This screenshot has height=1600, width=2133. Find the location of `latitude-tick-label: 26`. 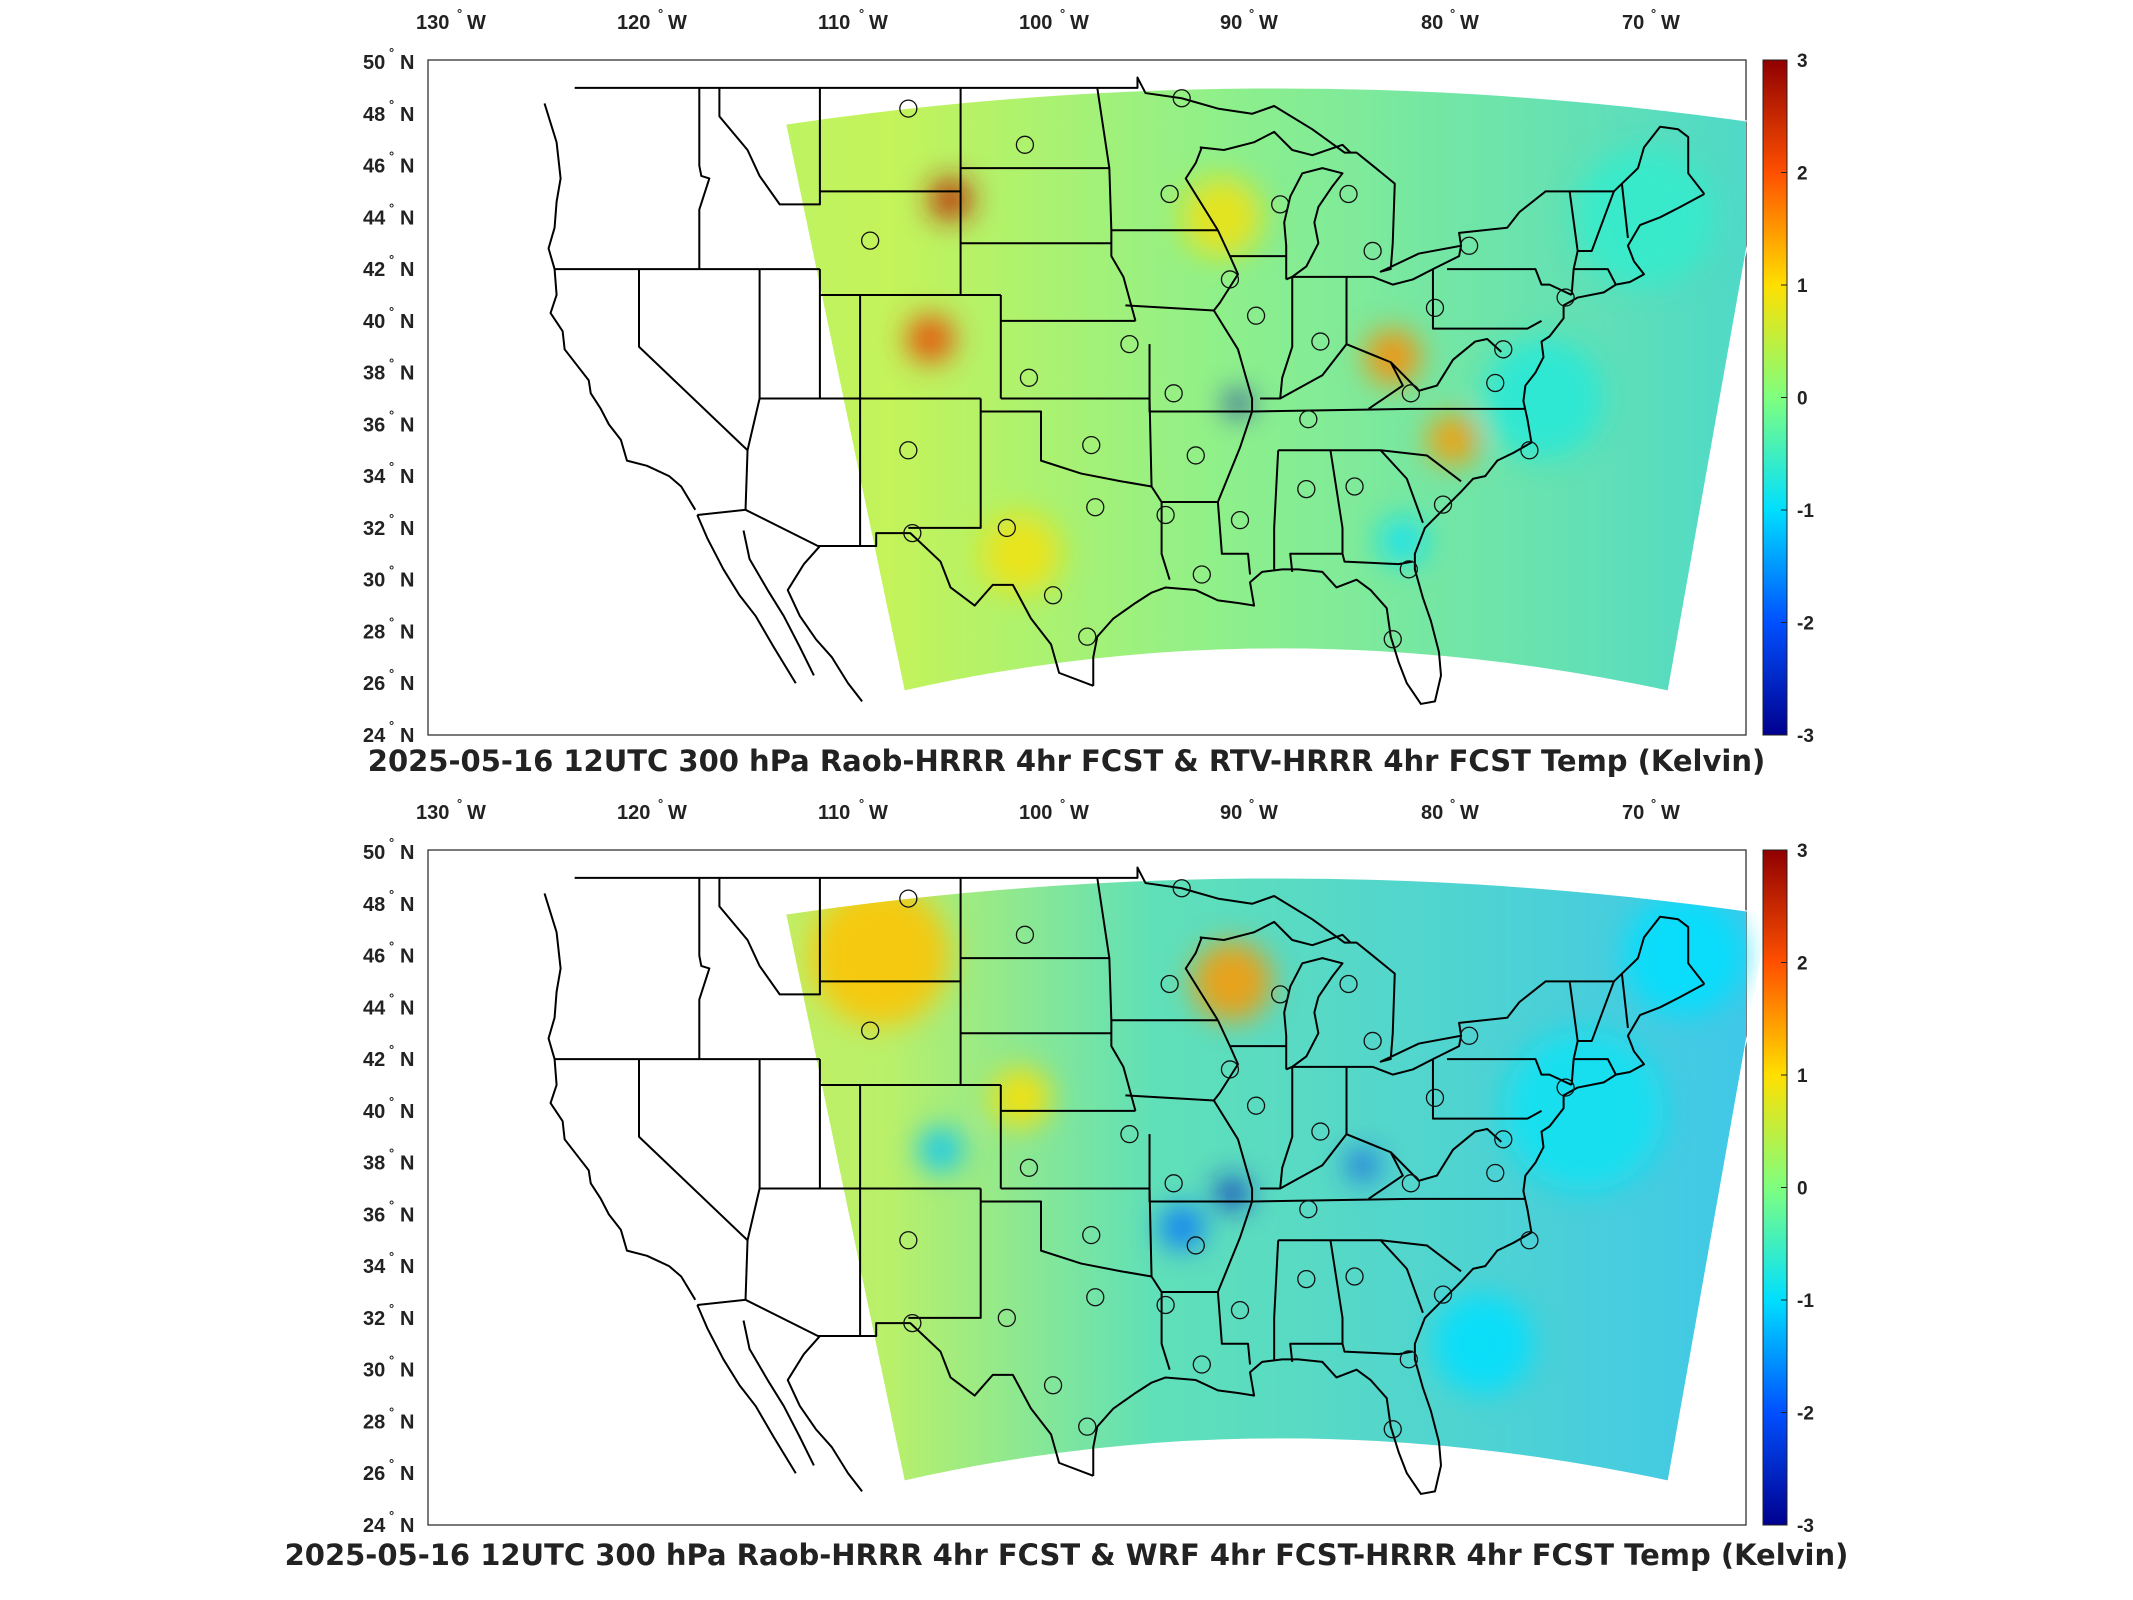

latitude-tick-label: 26 is located at coordinates (374, 684).